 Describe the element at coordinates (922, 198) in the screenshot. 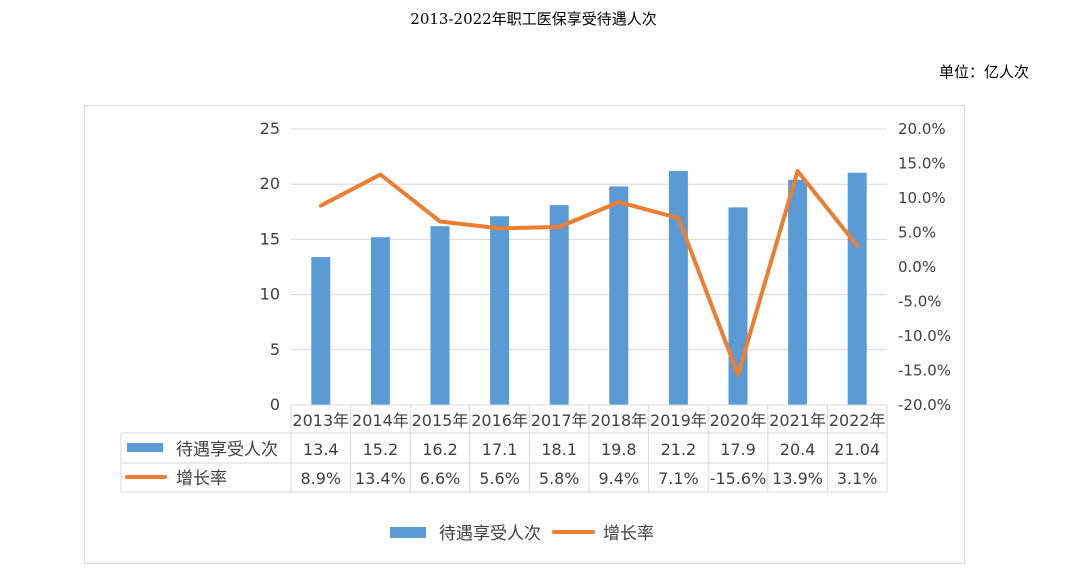

I see `y-right-tick-label: 10.0%` at that location.